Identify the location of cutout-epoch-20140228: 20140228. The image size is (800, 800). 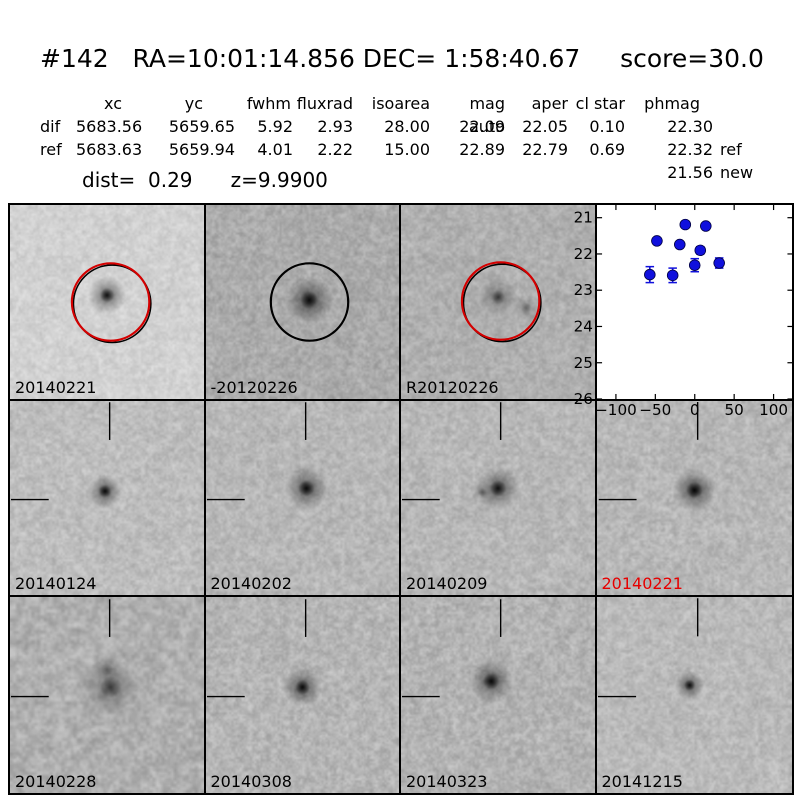
(108, 695).